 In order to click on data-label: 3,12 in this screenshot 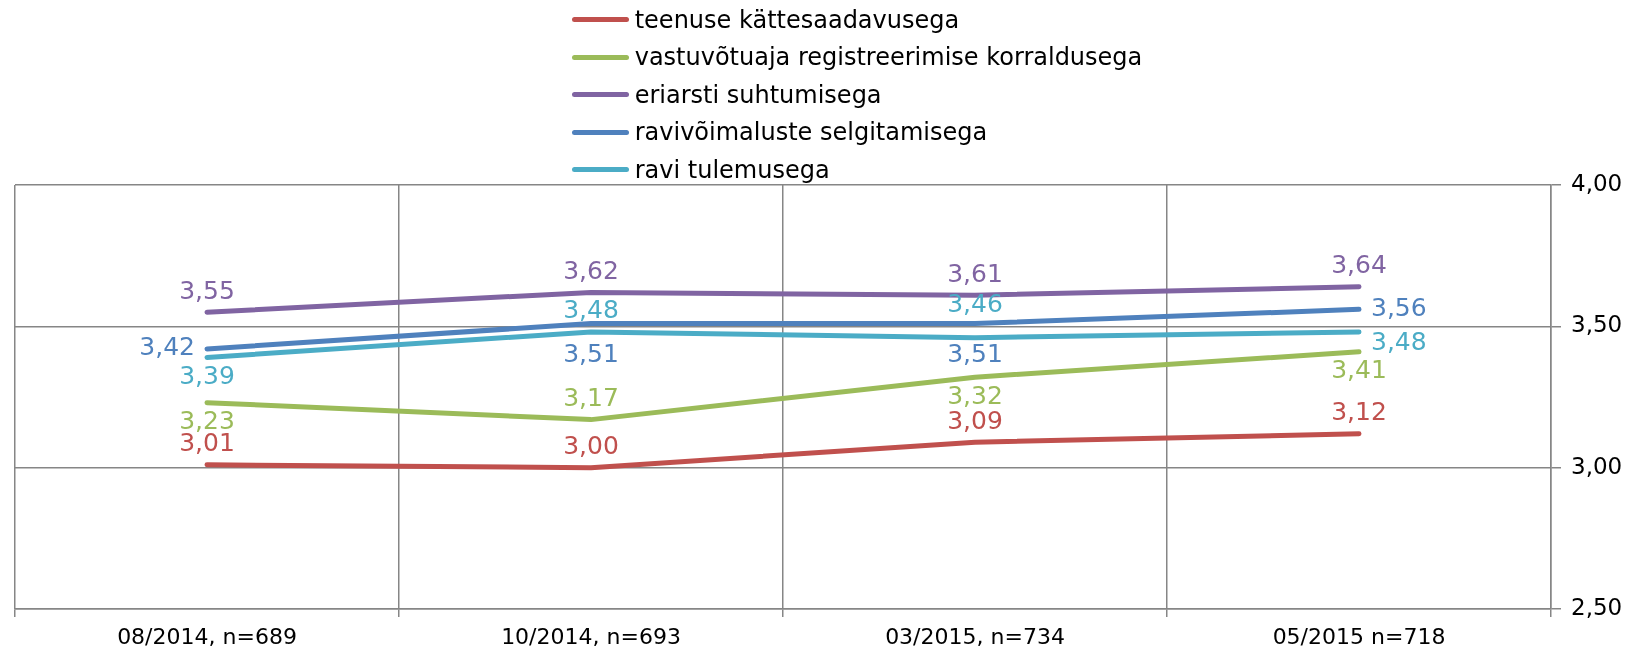, I will do `click(1359, 412)`.